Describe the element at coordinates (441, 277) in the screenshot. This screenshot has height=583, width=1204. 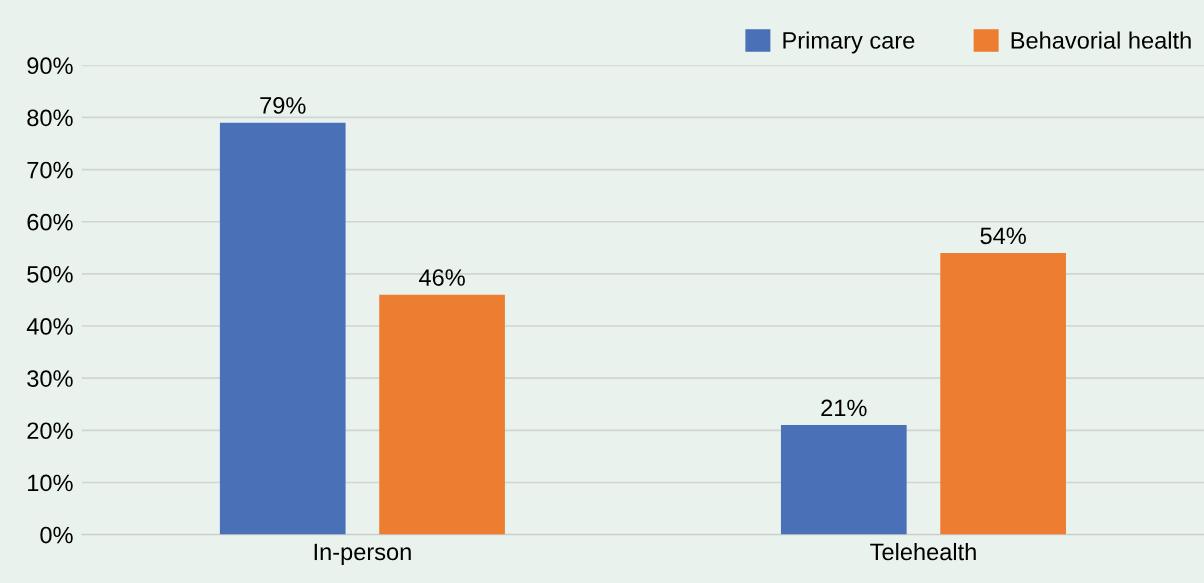
I see `data-label: 46%` at that location.